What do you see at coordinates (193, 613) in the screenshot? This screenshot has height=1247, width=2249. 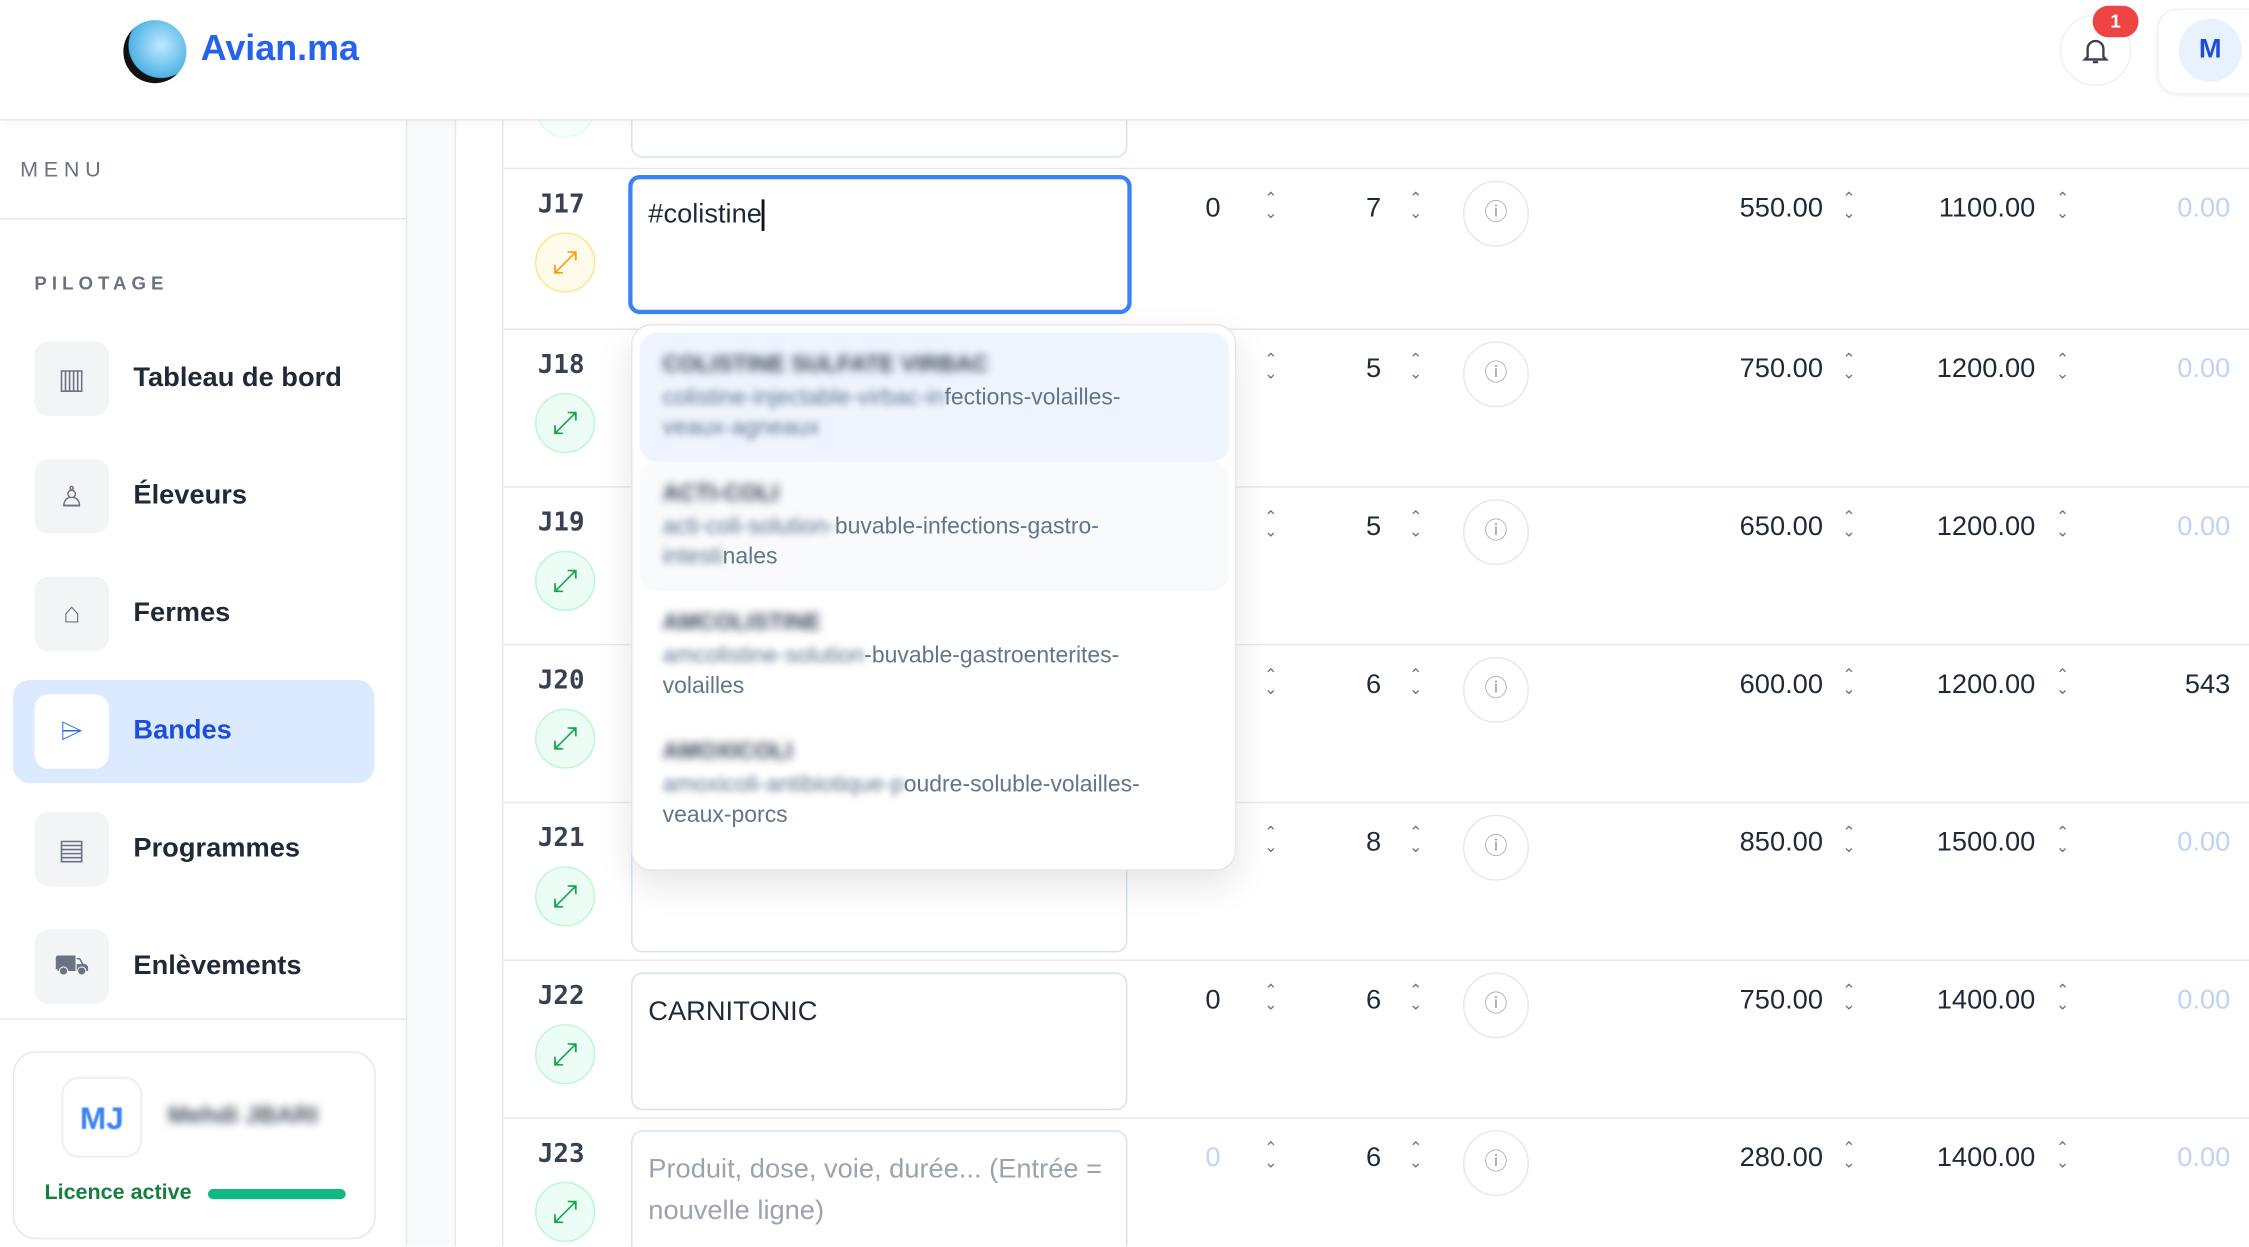 I see `sidebar-item-fermes: ⌂ Fermes` at bounding box center [193, 613].